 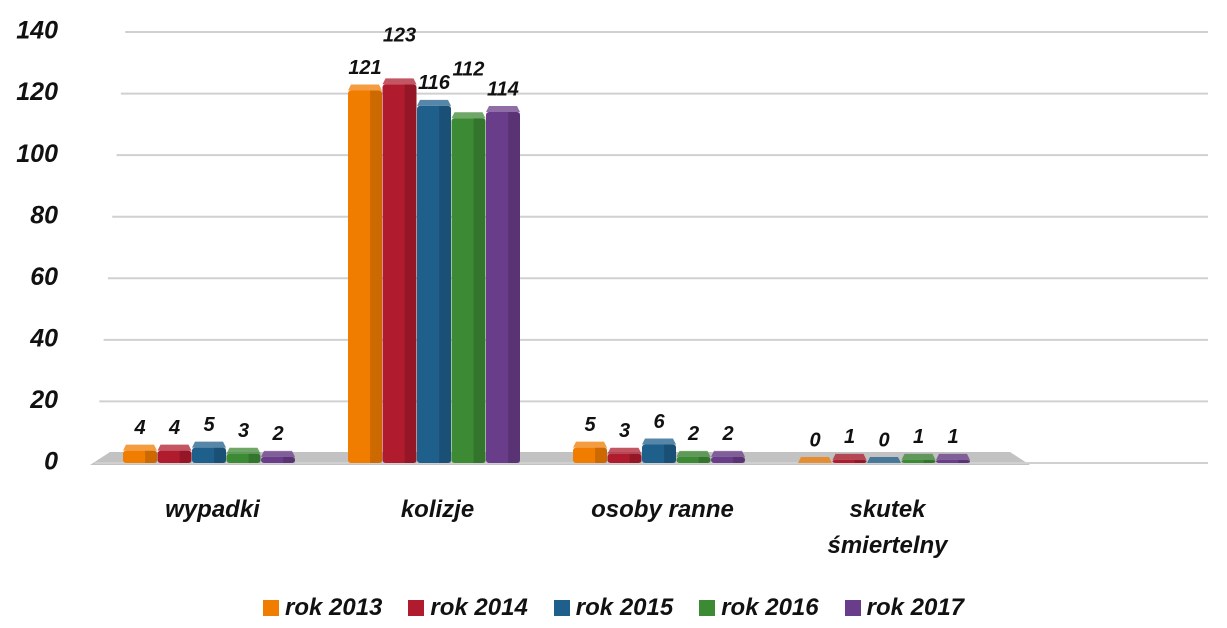 I want to click on y-tick-label: 100, so click(x=37, y=154).